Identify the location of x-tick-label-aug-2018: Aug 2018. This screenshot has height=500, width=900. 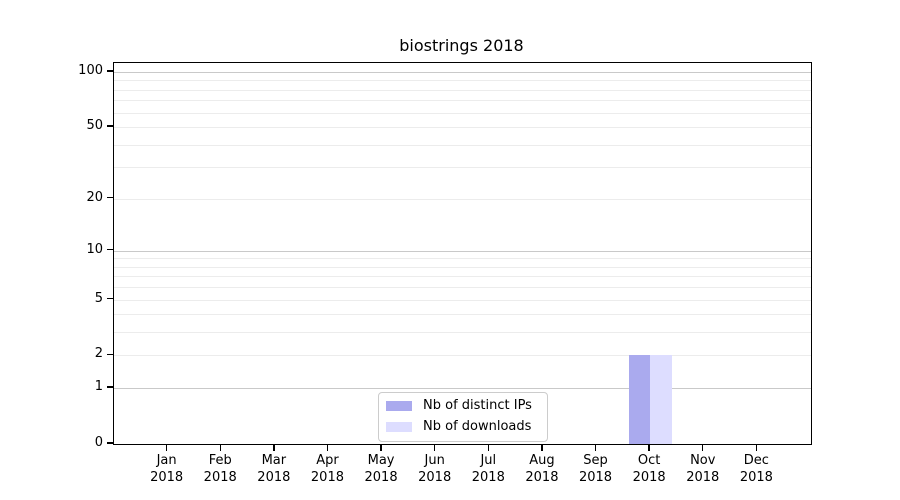
(542, 469).